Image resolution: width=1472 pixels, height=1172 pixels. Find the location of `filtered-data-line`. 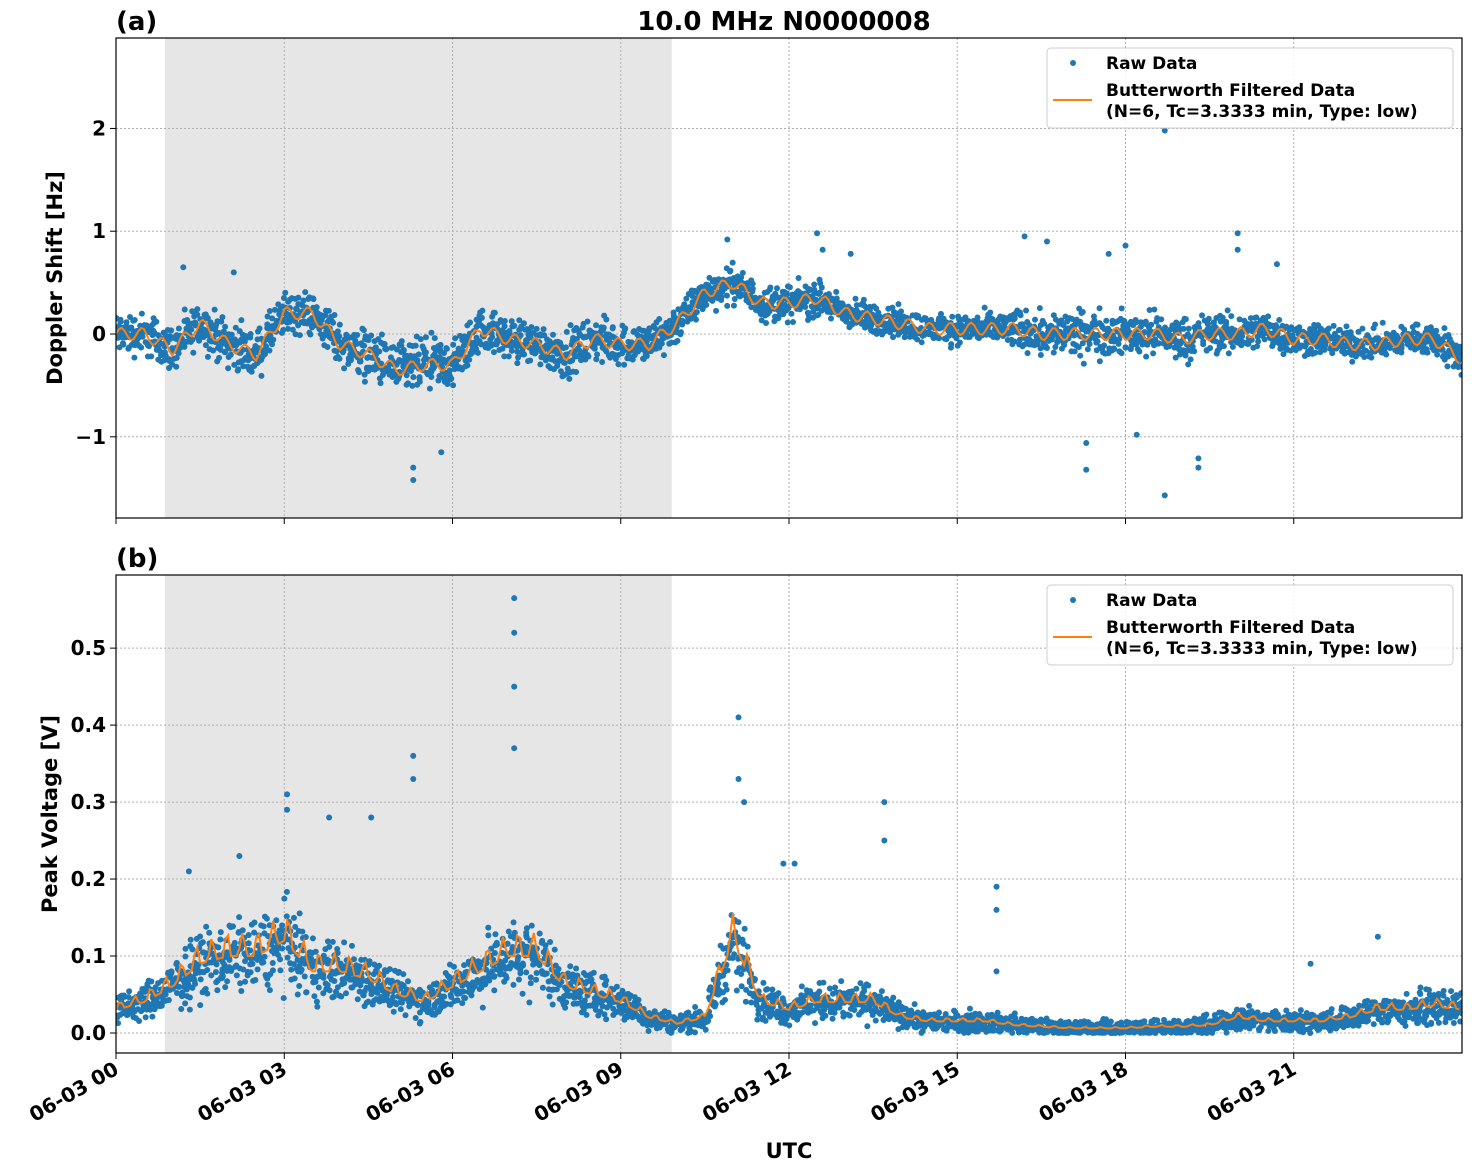

filtered-data-line is located at coordinates (788, 327).